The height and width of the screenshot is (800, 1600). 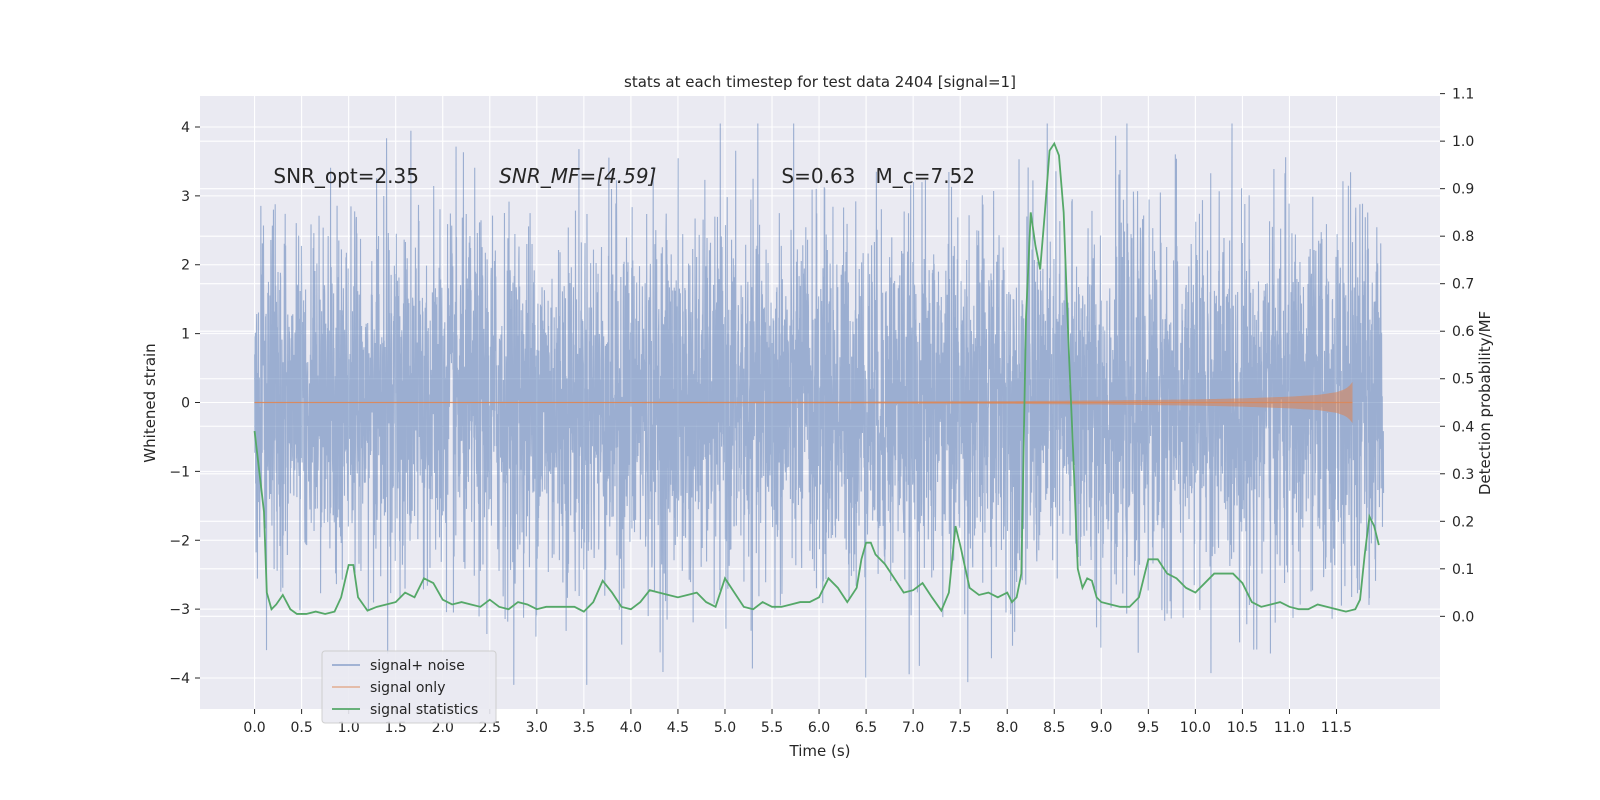 What do you see at coordinates (818, 176) in the screenshot?
I see `annotation-s: S=0.63` at bounding box center [818, 176].